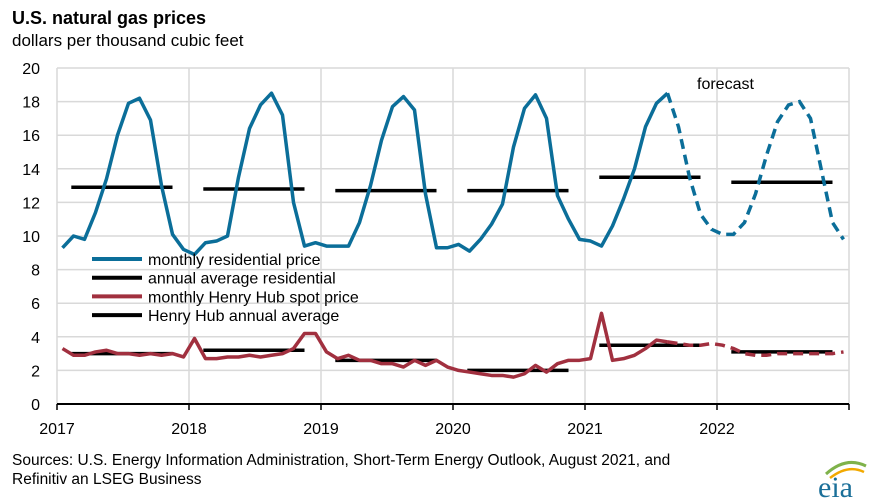 The height and width of the screenshot is (504, 878). I want to click on x-tick-label: 2019, so click(321, 429).